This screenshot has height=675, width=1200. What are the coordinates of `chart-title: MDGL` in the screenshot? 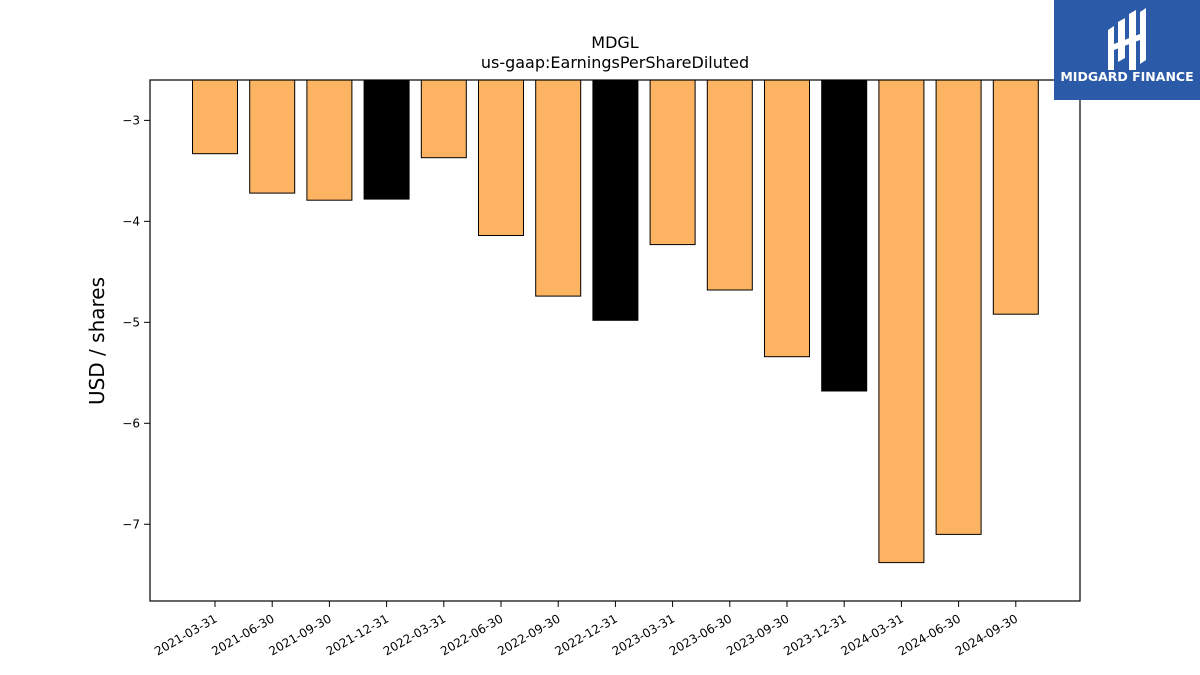 It's located at (615, 42).